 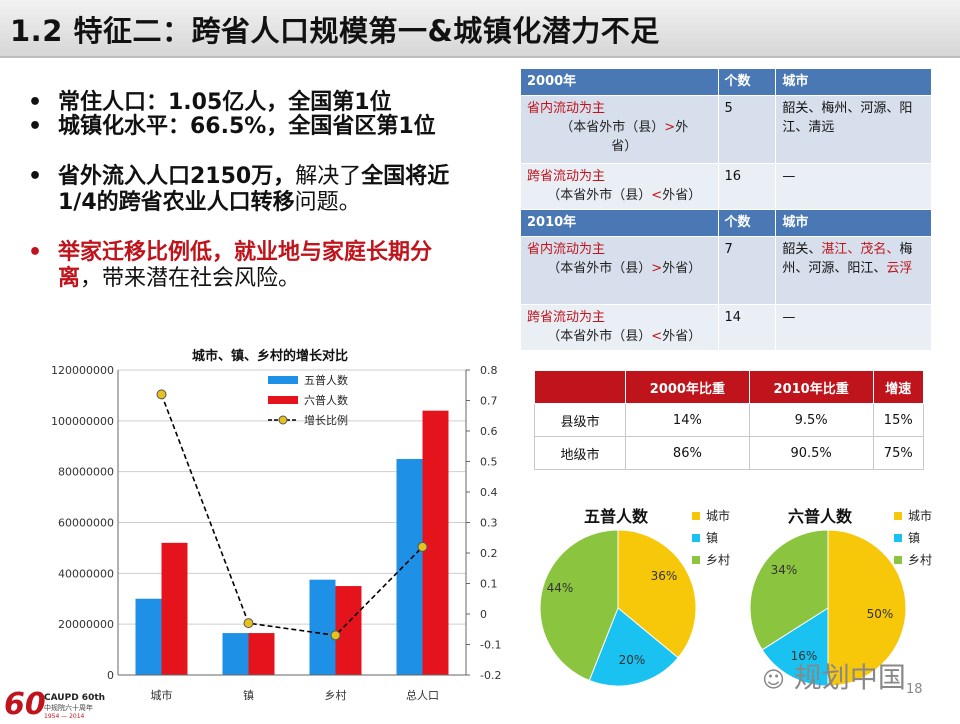 I want to click on table-cell: 15%, so click(x=898, y=420).